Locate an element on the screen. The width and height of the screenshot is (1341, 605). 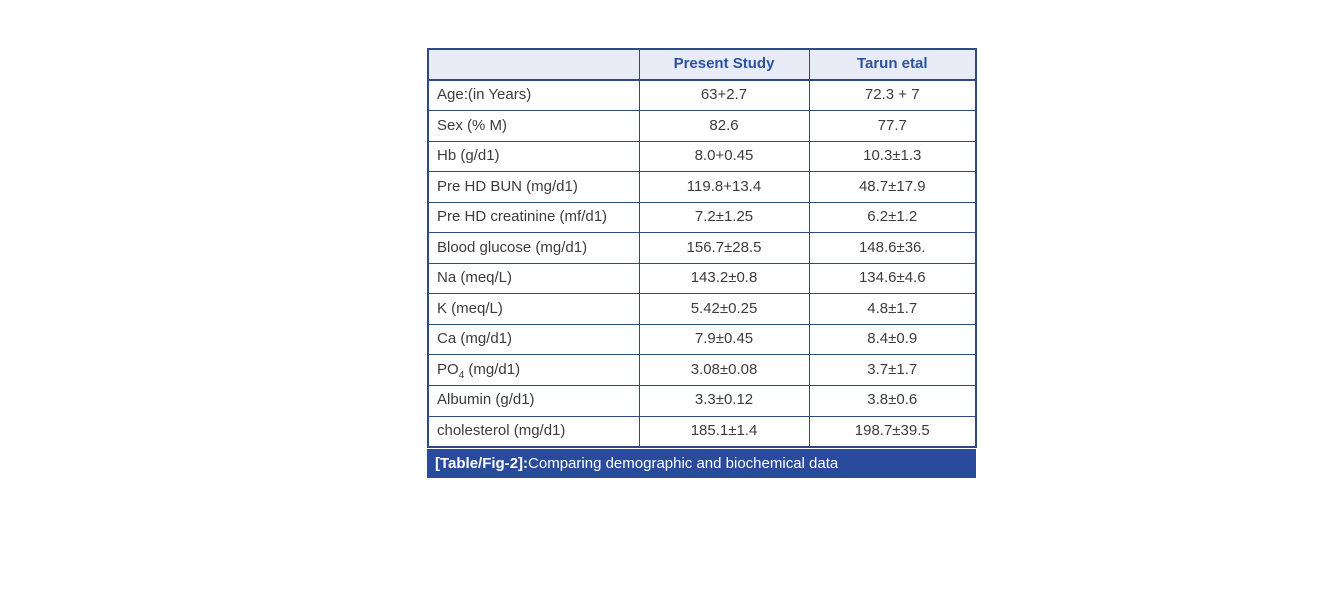
caption-label: [Table/Fig-2]: is located at coordinates (482, 463).